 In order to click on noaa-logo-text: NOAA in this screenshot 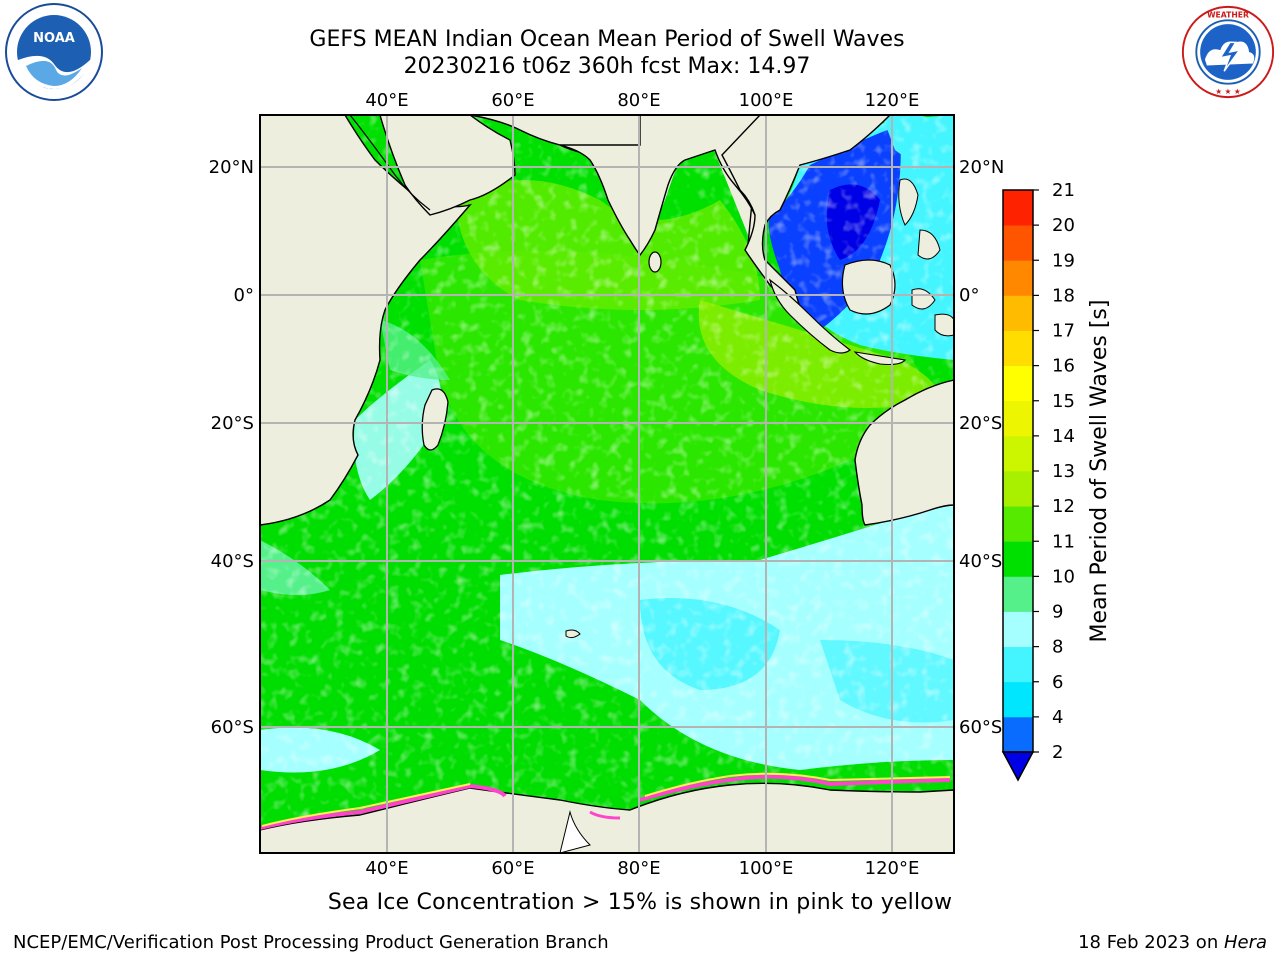, I will do `click(54, 38)`.